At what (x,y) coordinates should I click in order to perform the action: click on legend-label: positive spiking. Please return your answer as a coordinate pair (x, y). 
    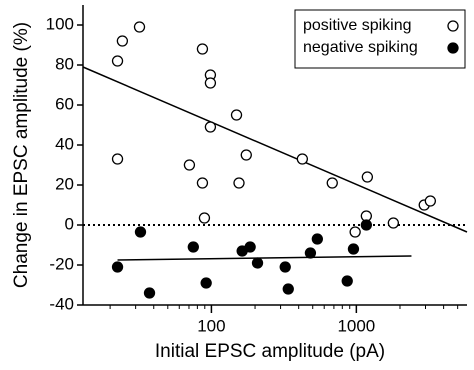
    Looking at the image, I should click on (357, 25).